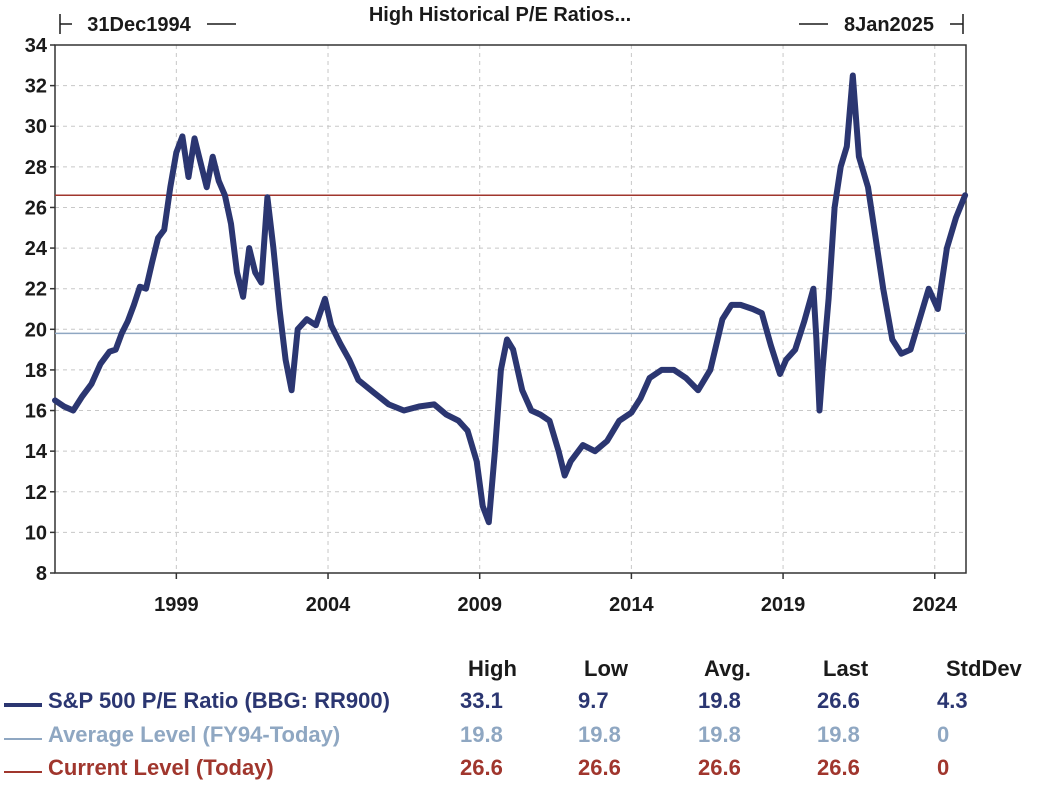 This screenshot has width=1042, height=802. Describe the element at coordinates (593, 700) in the screenshot. I see `stat-low: 9.7` at that location.